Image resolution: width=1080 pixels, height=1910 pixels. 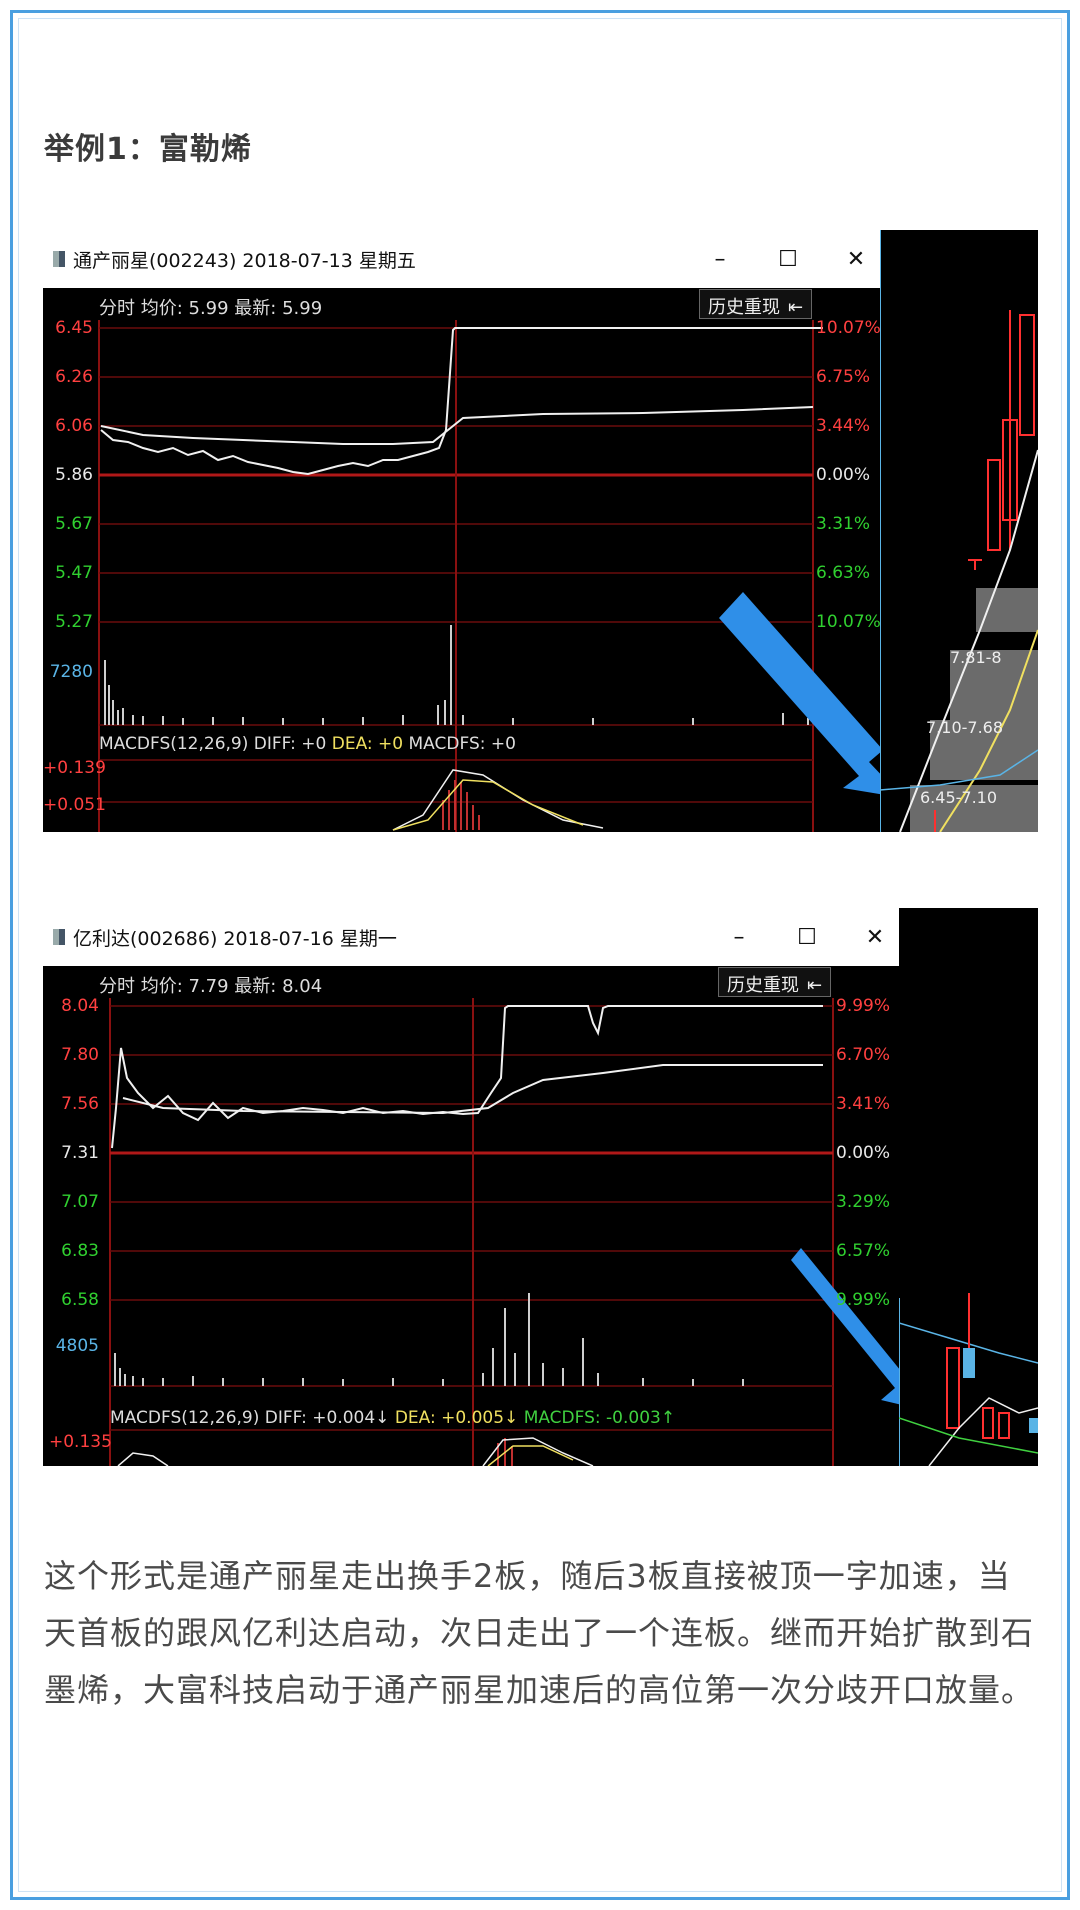 What do you see at coordinates (843, 377) in the screenshot?
I see `right-axis-label: 6.75%` at bounding box center [843, 377].